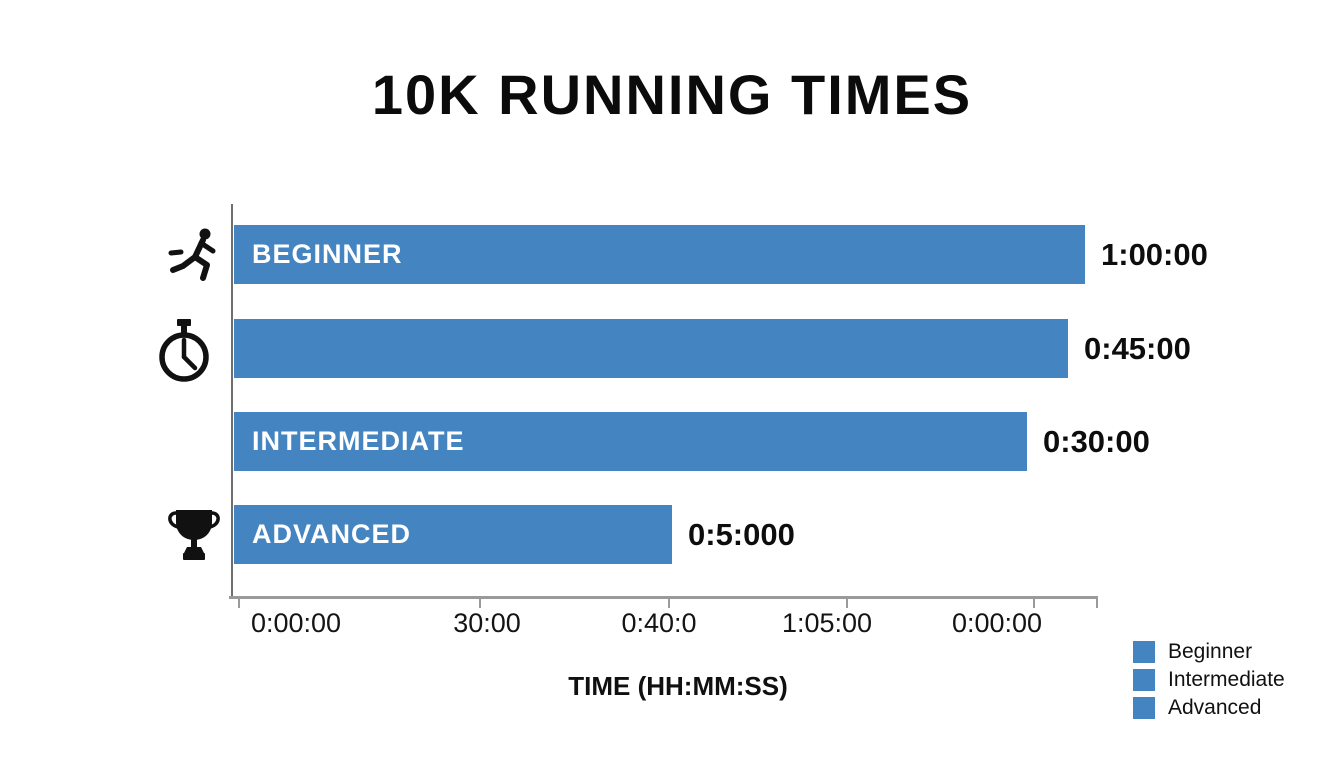 Image resolution: width=1344 pixels, height=768 pixels. What do you see at coordinates (1154, 254) in the screenshot?
I see `bar-value-label: 1:00:00` at bounding box center [1154, 254].